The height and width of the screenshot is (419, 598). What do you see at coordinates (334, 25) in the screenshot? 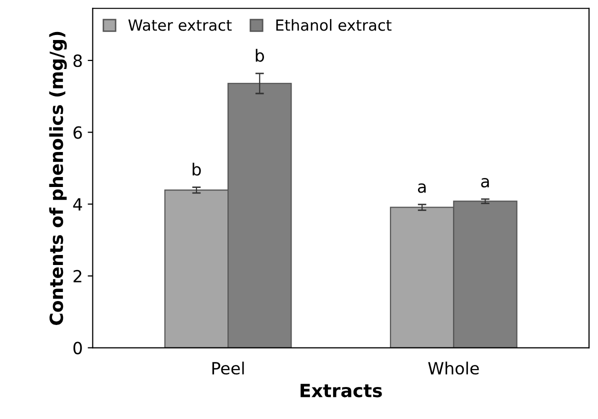
I see `legend-label: Ethanol extract` at bounding box center [334, 25].